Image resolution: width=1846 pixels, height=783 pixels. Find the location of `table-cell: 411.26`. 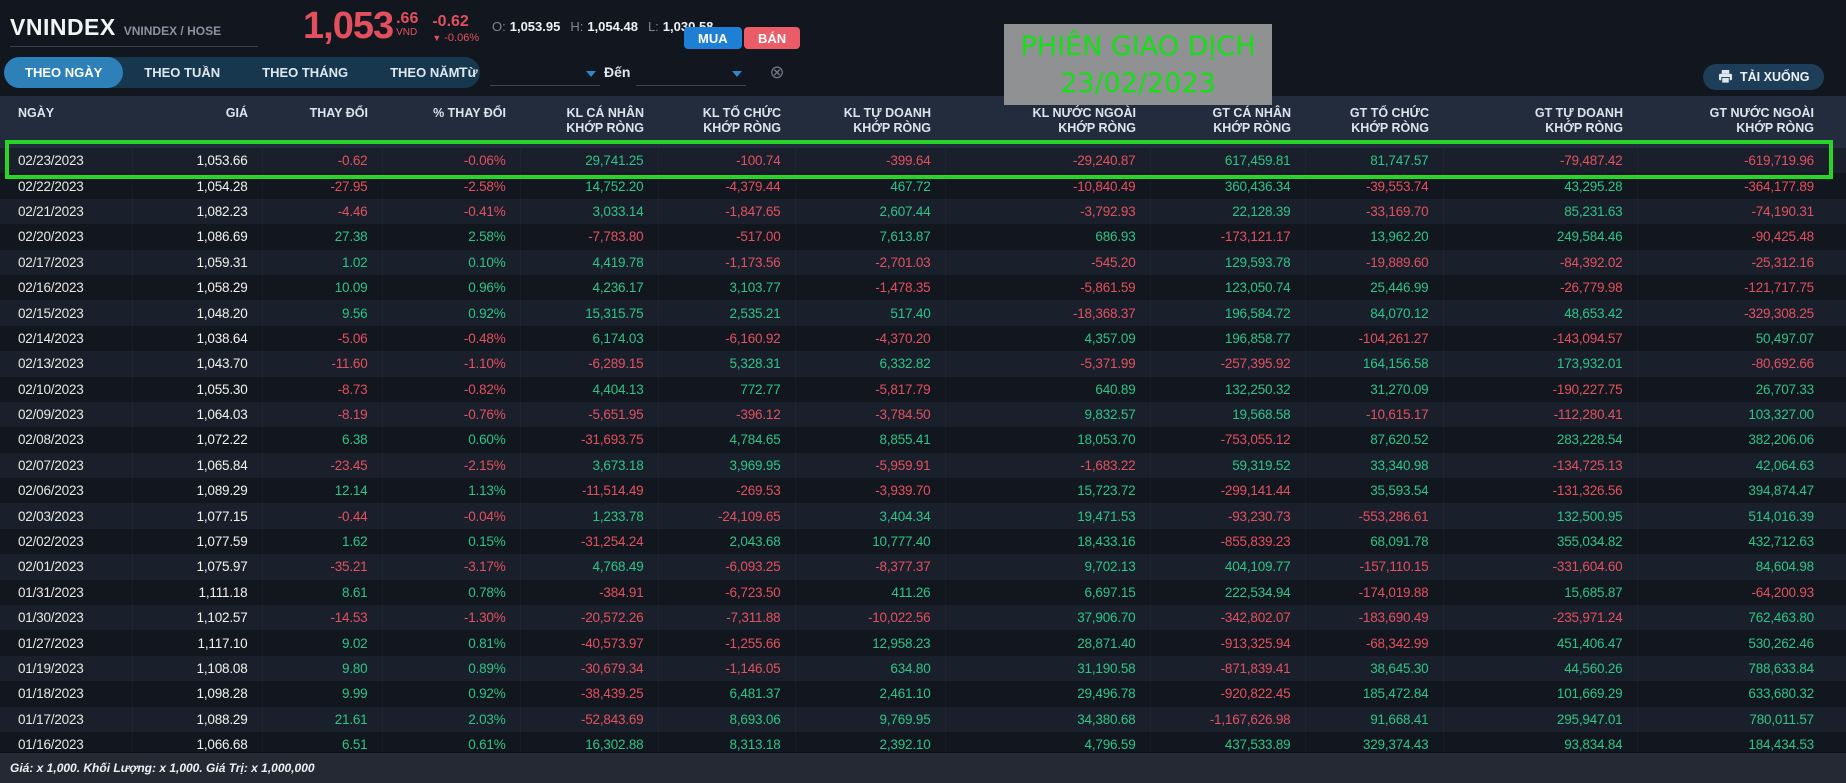

table-cell: 411.26 is located at coordinates (870, 592).